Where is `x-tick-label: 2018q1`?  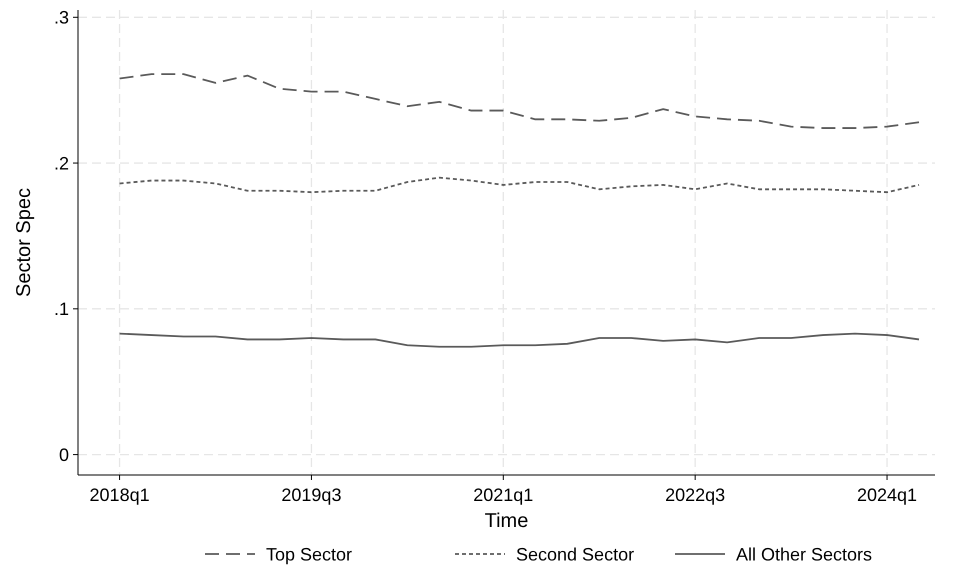 x-tick-label: 2018q1 is located at coordinates (120, 495).